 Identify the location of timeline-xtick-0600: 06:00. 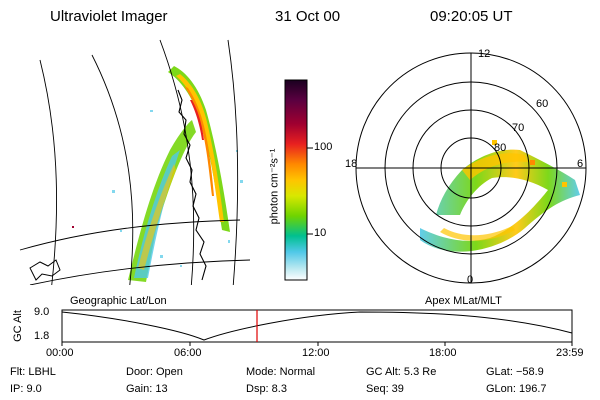
(188, 353).